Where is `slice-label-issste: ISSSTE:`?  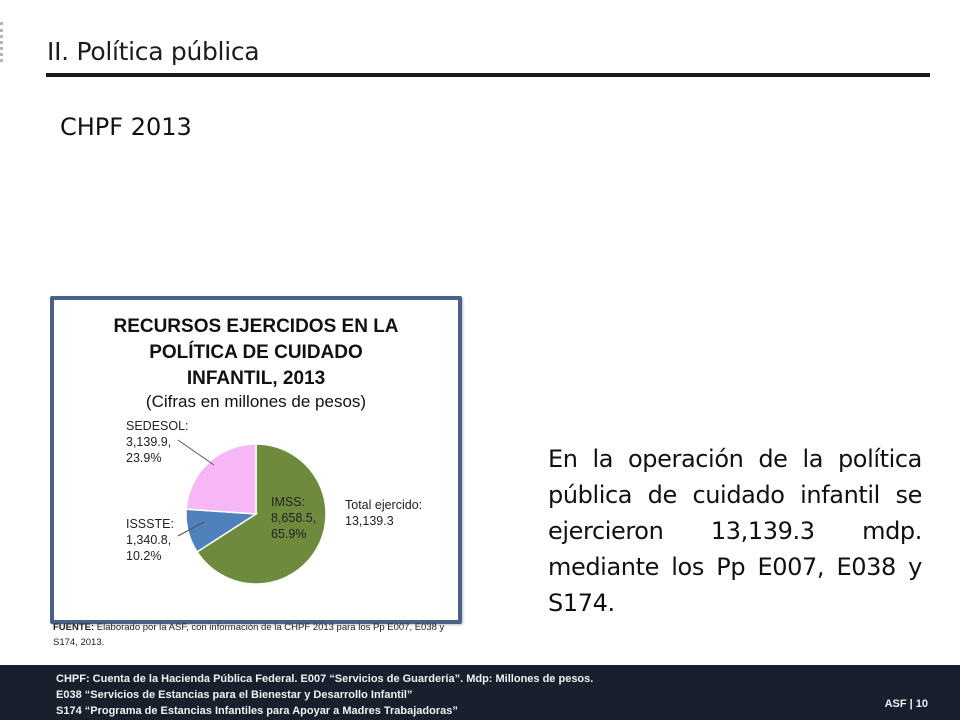
slice-label-issste: ISSSTE: is located at coordinates (150, 524).